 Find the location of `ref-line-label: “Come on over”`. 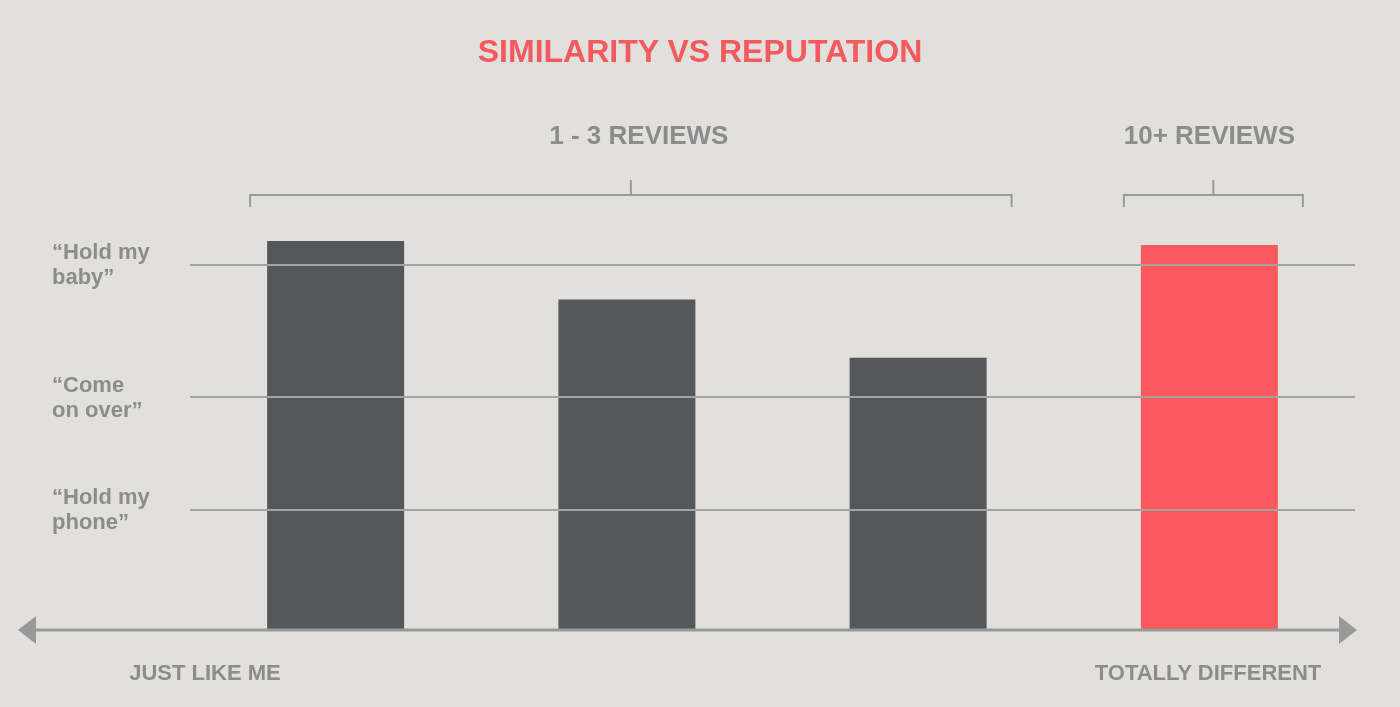

ref-line-label: “Come on over” is located at coordinates (97, 396).